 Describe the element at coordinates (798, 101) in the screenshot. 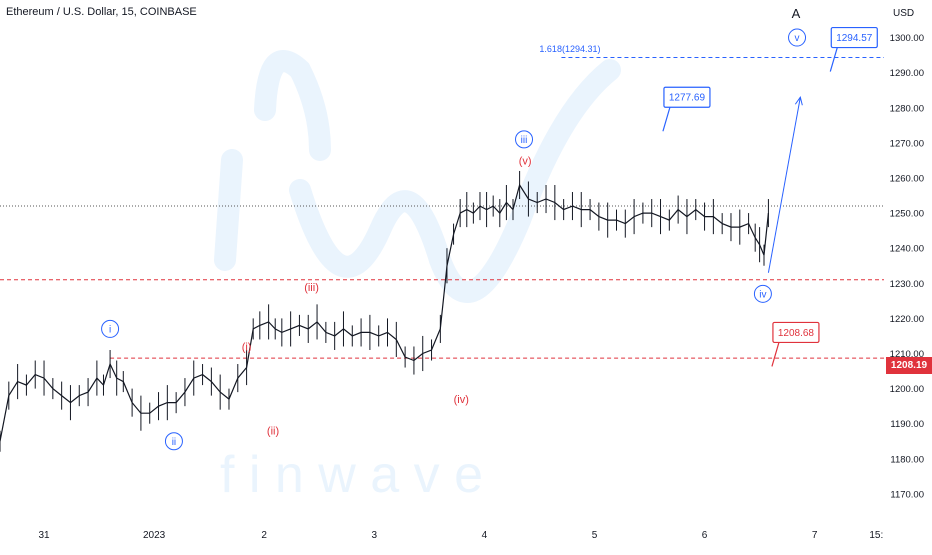

I see `projection-arrow-head` at that location.